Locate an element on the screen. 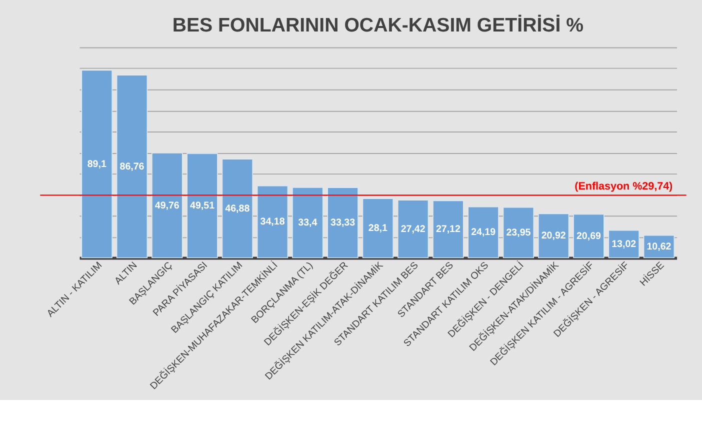 This screenshot has height=428, width=702. data-label: 23,95 is located at coordinates (519, 232).